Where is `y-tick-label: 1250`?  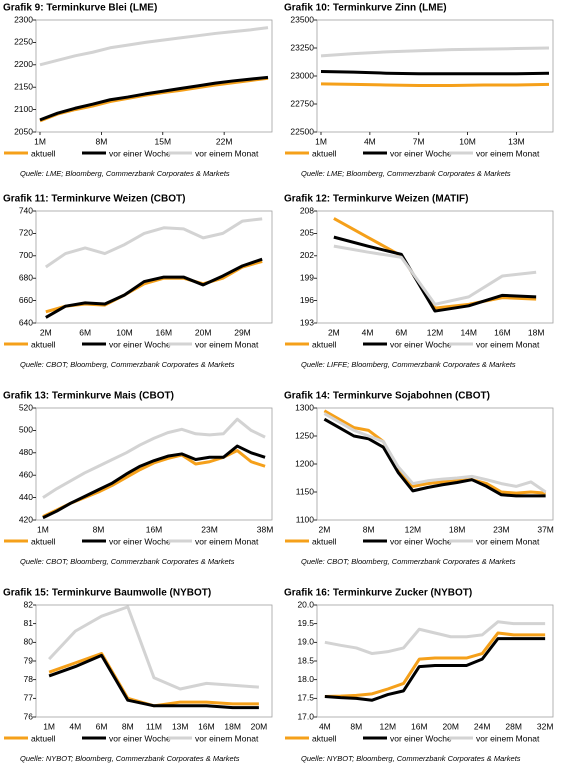
y-tick-label: 1250 is located at coordinates (304, 435).